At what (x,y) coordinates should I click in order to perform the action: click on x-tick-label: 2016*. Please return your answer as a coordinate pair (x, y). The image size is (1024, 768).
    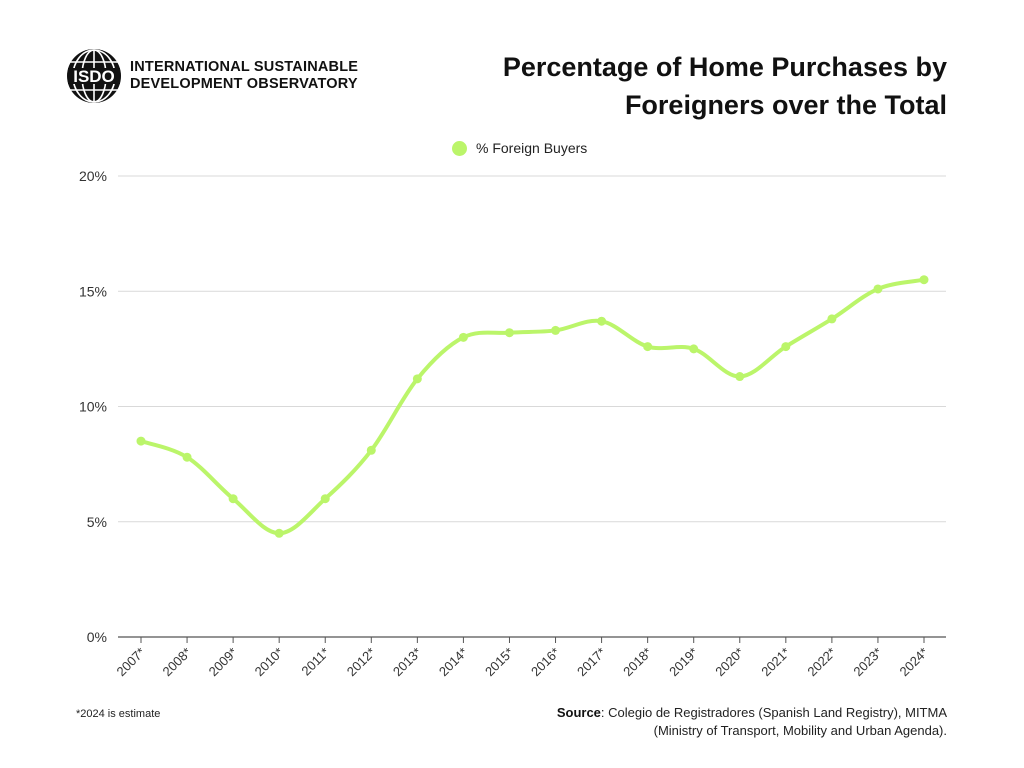
    Looking at the image, I should click on (545, 662).